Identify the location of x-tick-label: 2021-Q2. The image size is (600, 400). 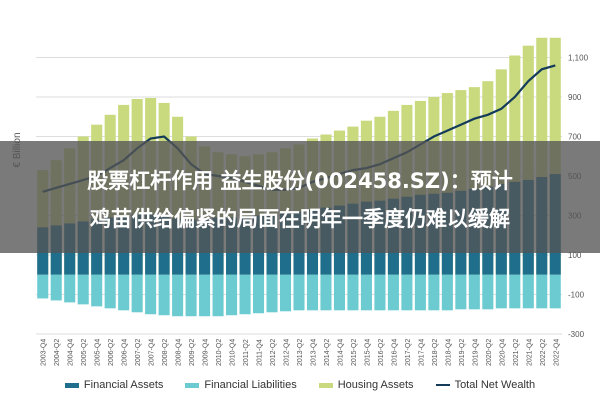
(516, 352).